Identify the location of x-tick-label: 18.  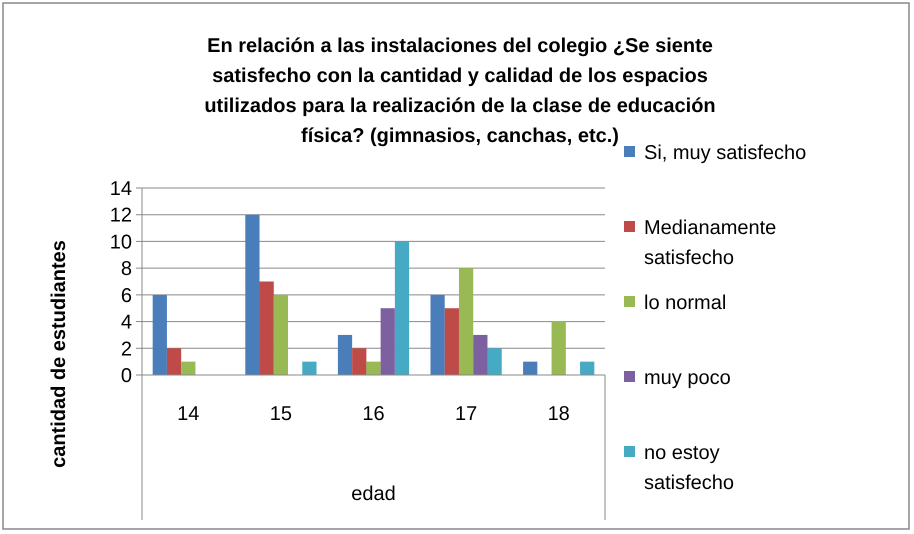
(559, 414).